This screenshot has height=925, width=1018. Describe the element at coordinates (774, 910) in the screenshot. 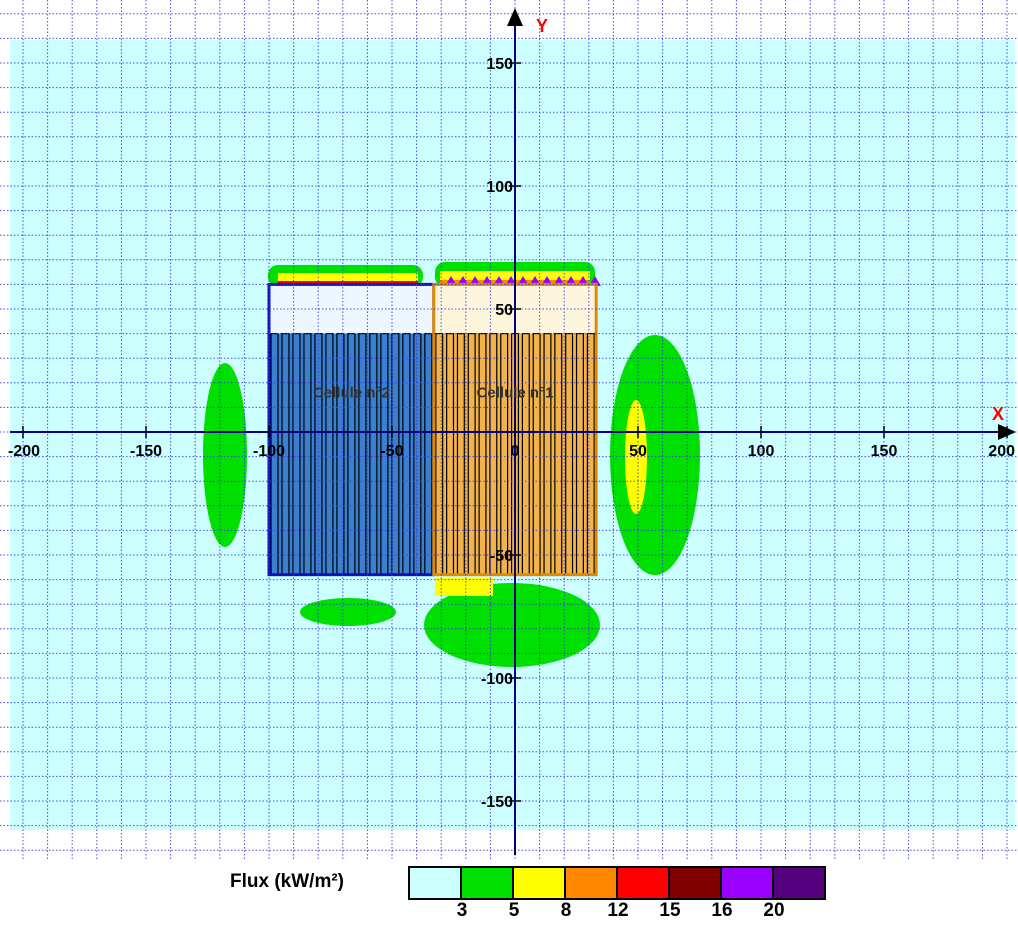

I see `legend-threshold: 20` at that location.